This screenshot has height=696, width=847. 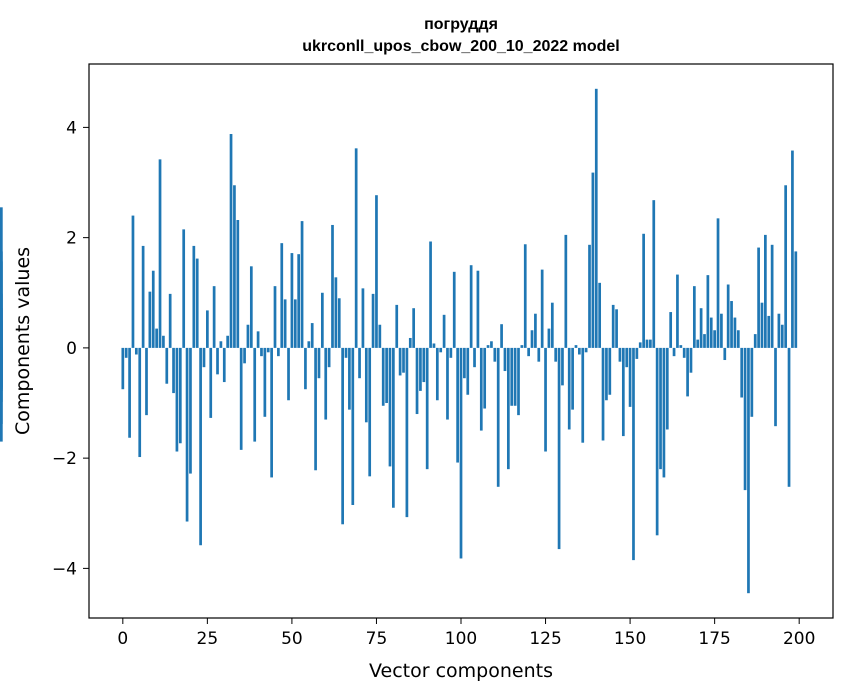 I want to click on x-tick-label: 200, so click(x=799, y=639).